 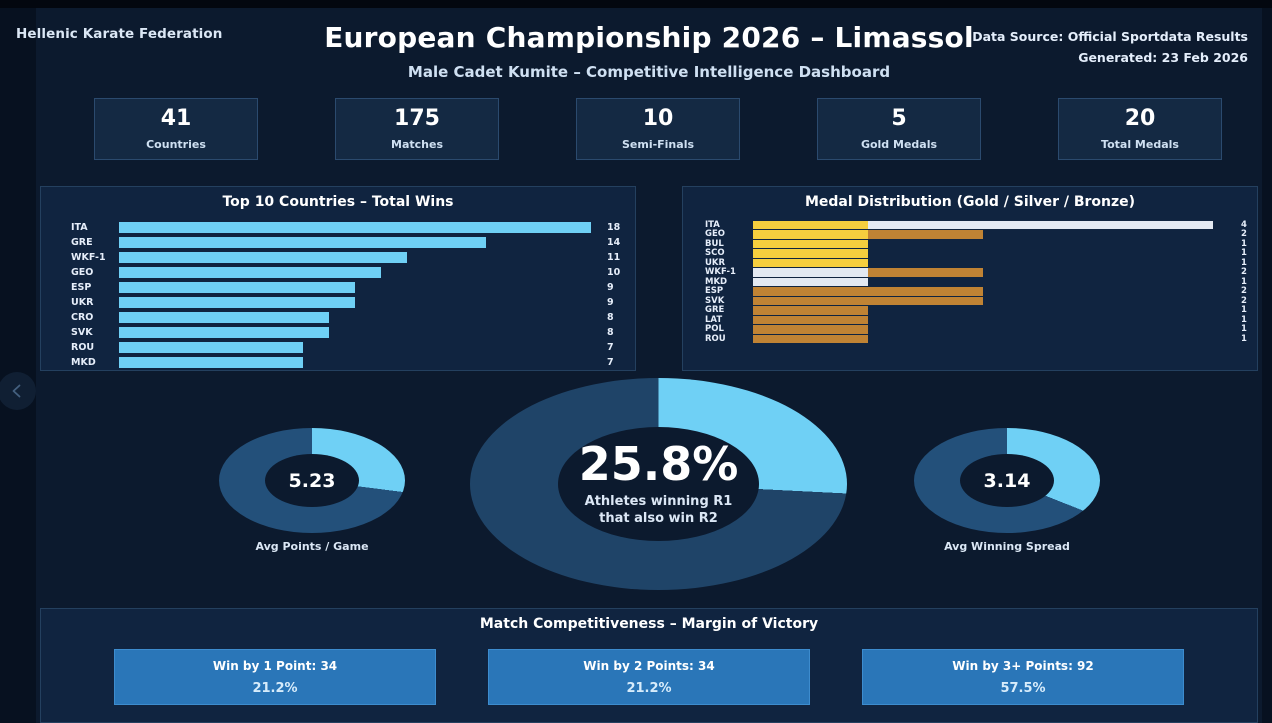 I want to click on bar-value-label: 9, so click(x=610, y=287).